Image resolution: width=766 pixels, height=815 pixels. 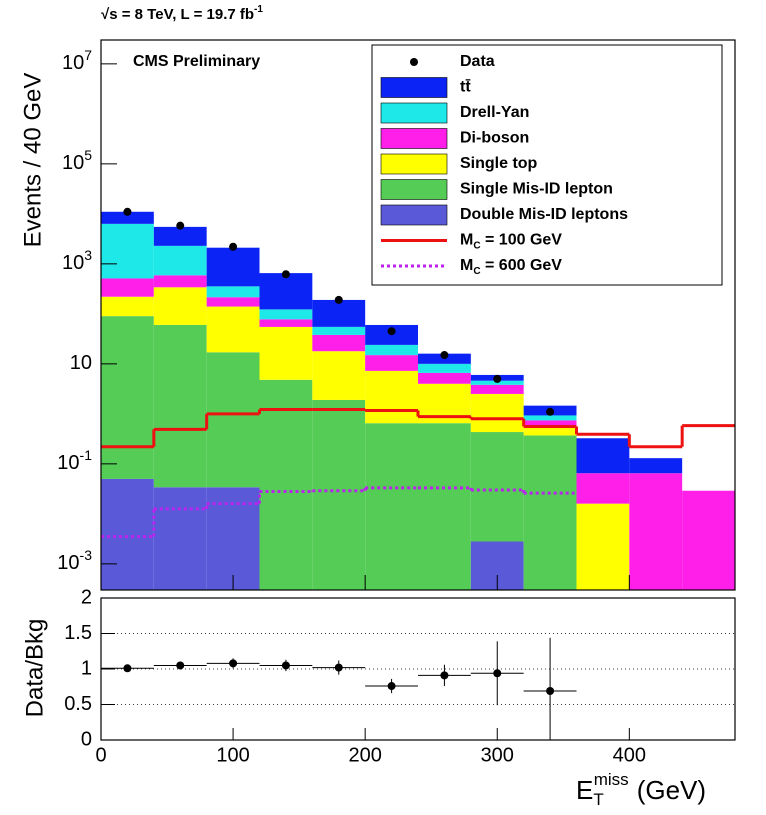 I want to click on x-axis-title: ETmiss (GeV), so click(x=641, y=789).